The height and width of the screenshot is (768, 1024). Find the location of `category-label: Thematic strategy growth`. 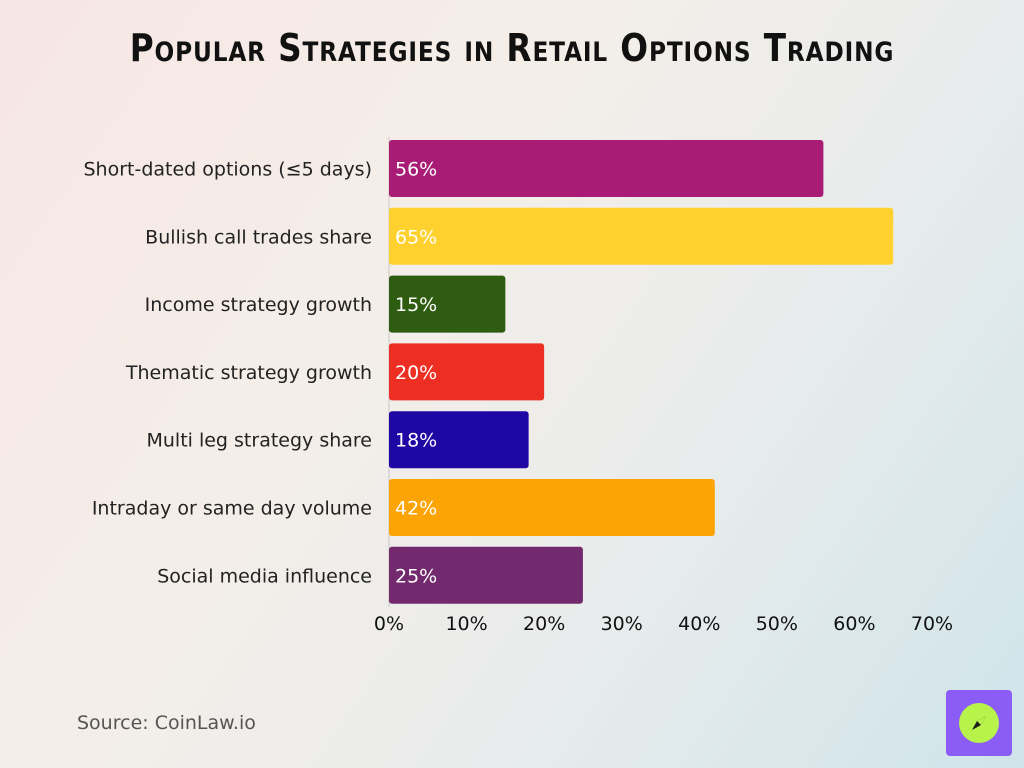

category-label: Thematic strategy growth is located at coordinates (248, 373).